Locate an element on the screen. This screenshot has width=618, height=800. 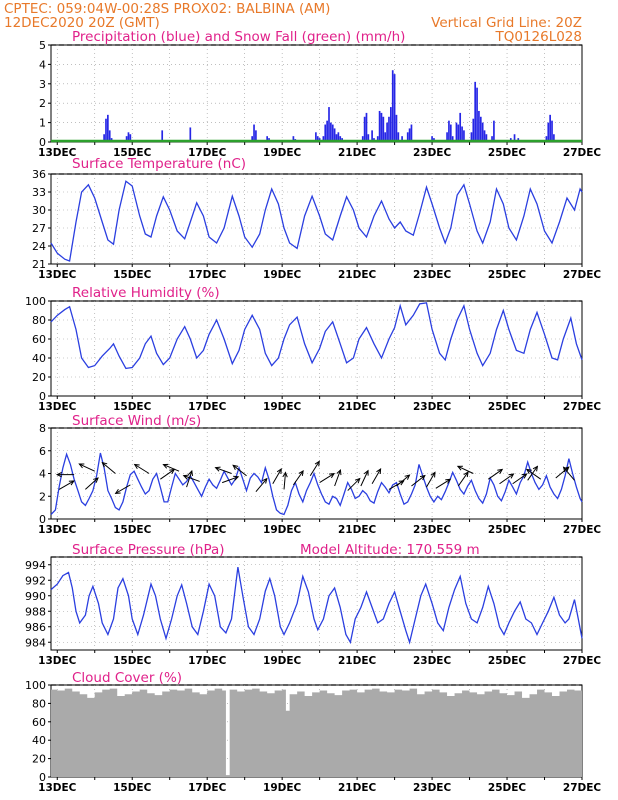
temperature-title: Surface Temperature (nC) is located at coordinates (159, 164).